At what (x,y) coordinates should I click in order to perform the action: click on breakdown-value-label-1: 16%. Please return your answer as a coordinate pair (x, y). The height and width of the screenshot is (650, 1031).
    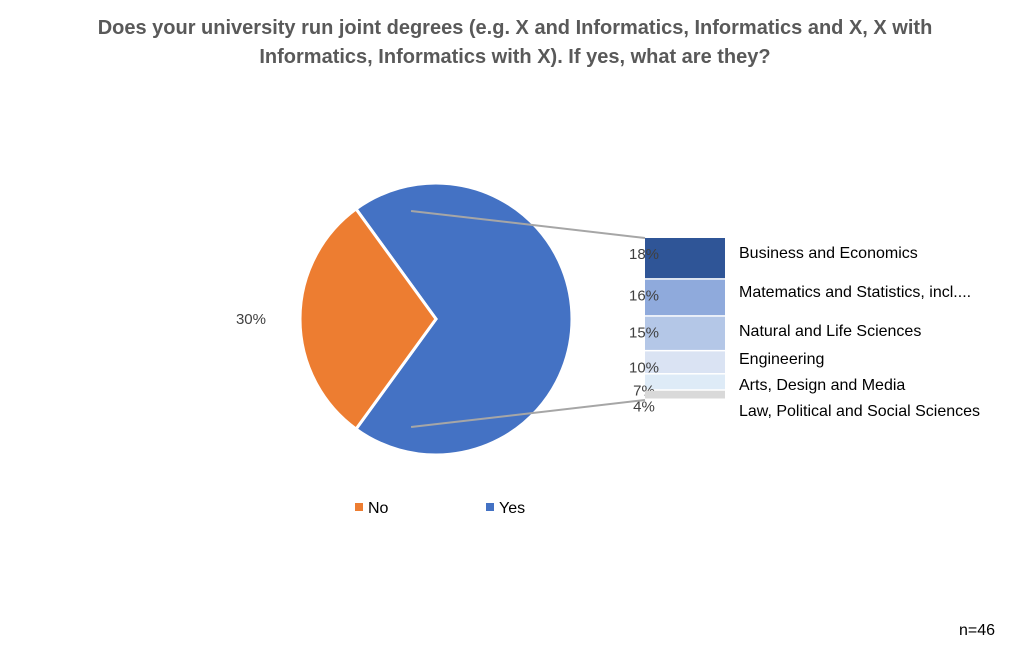
    Looking at the image, I should click on (644, 296).